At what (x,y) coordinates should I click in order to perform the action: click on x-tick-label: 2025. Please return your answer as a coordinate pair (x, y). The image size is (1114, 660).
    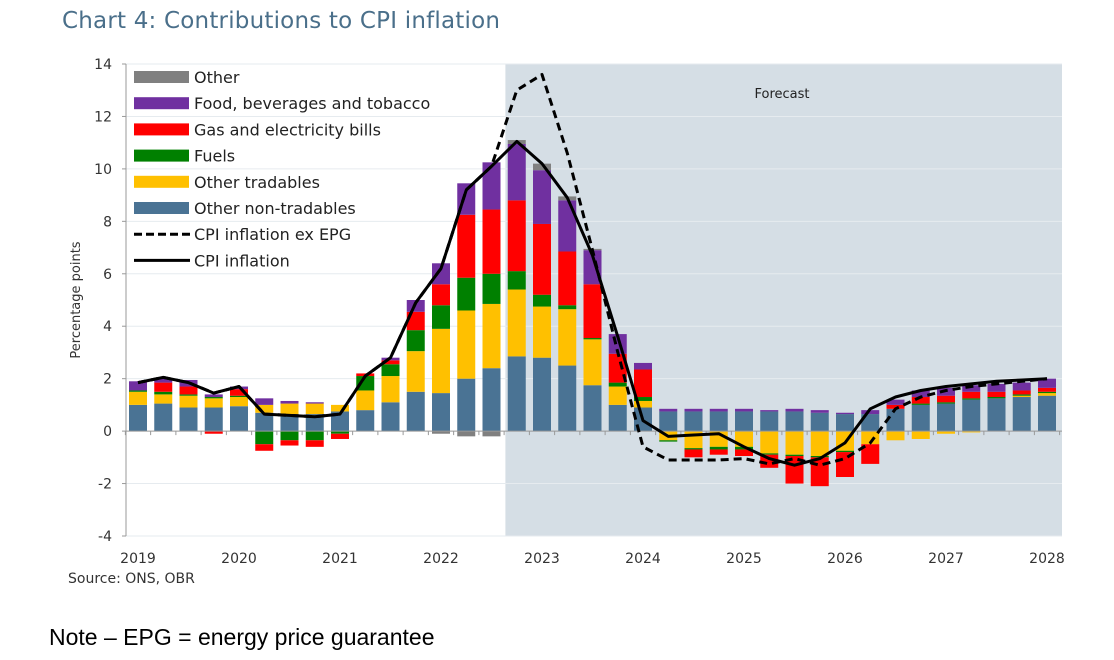
    Looking at the image, I should click on (744, 559).